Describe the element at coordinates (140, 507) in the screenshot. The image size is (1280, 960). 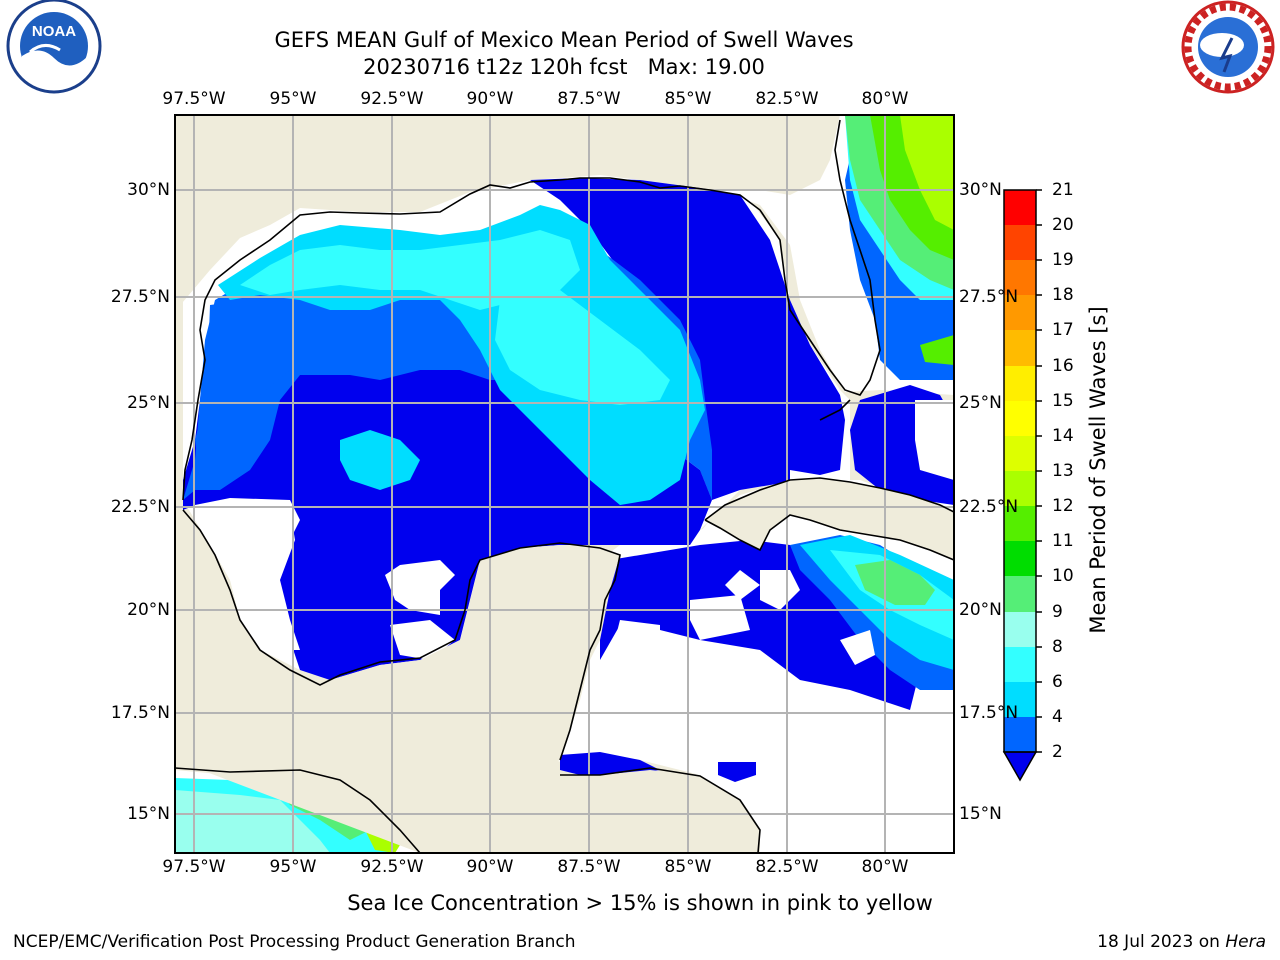
I see `lat-label-left: 22.5°N` at that location.